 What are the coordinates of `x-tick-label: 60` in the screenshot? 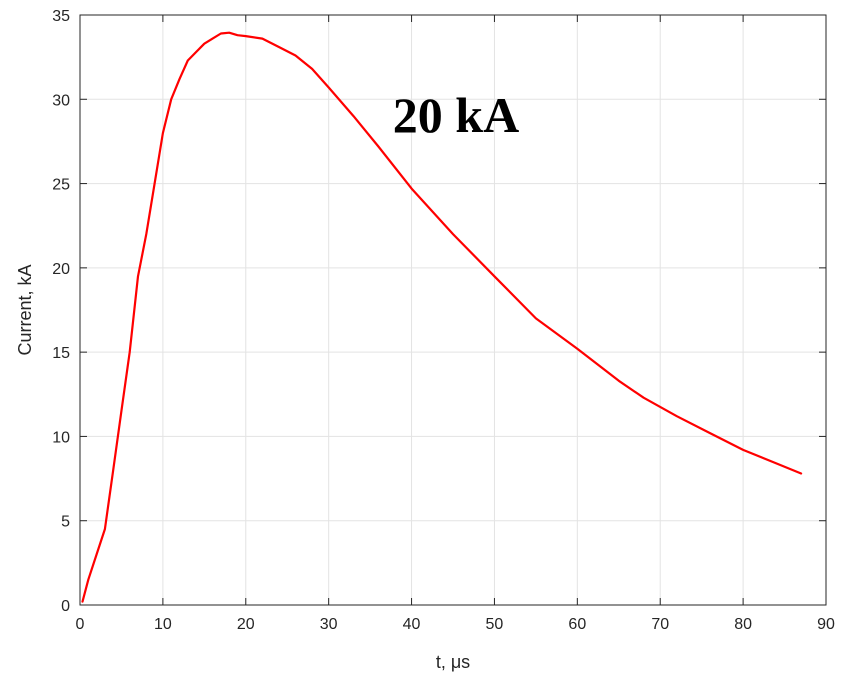 It's located at (577, 624).